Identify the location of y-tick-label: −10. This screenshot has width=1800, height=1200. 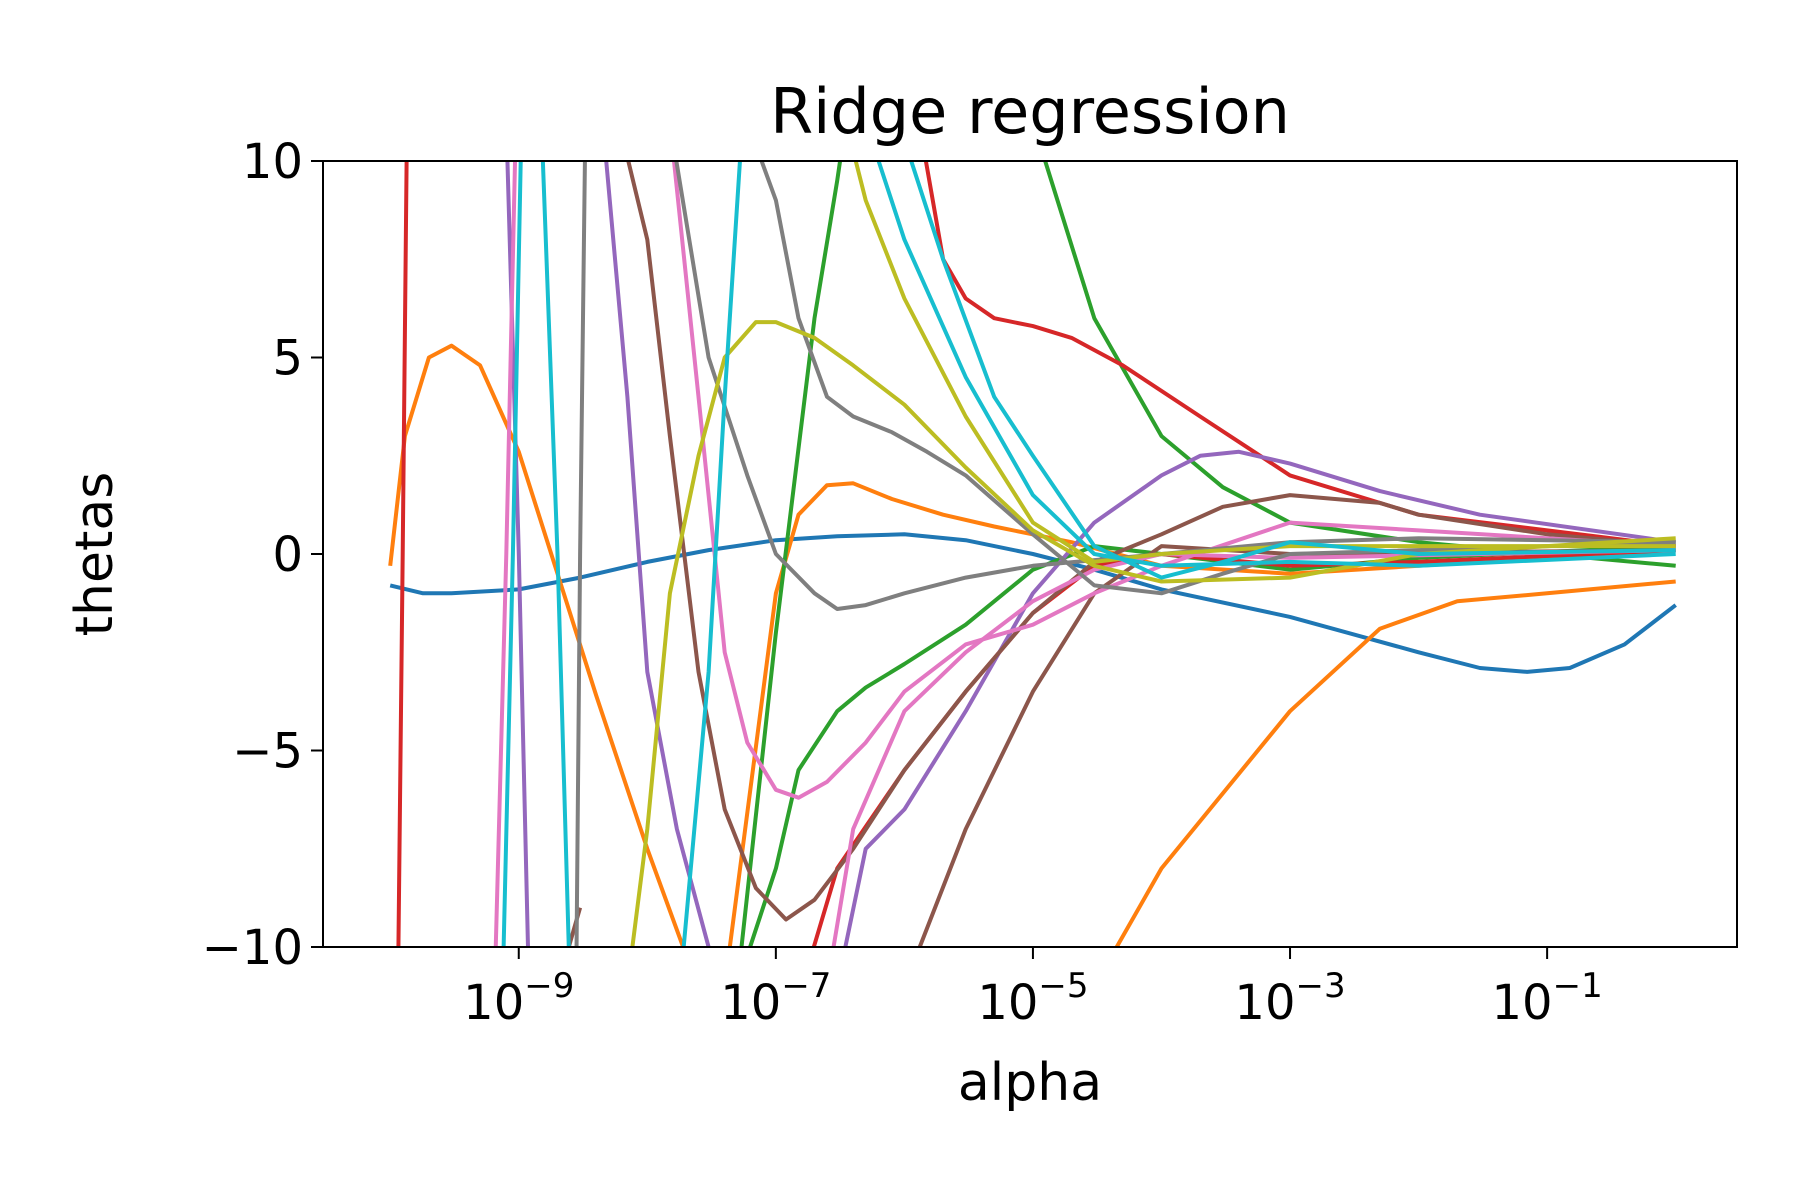
(252, 948).